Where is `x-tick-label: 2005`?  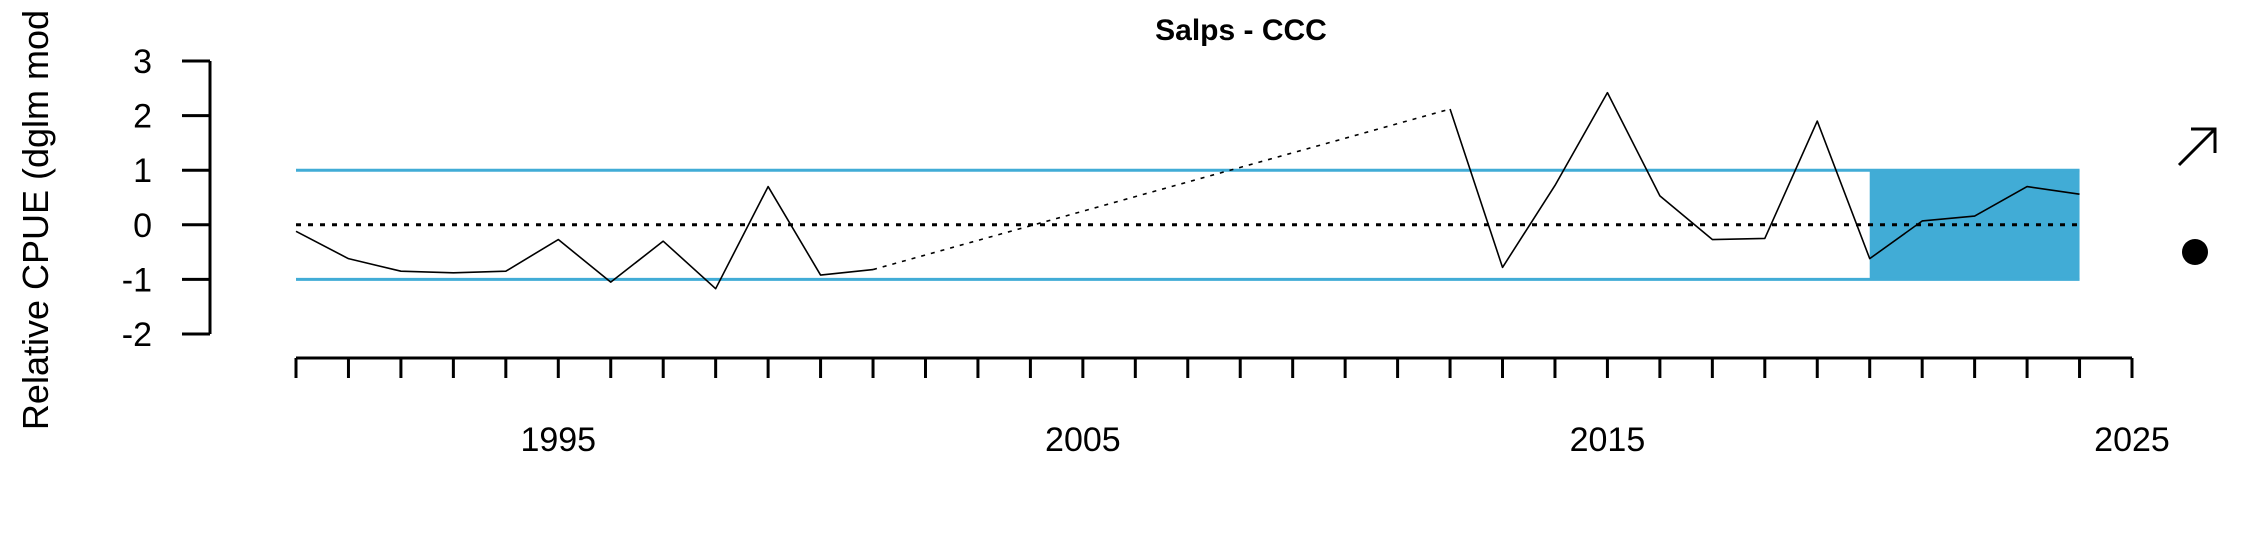
x-tick-label: 2005 is located at coordinates (1083, 440).